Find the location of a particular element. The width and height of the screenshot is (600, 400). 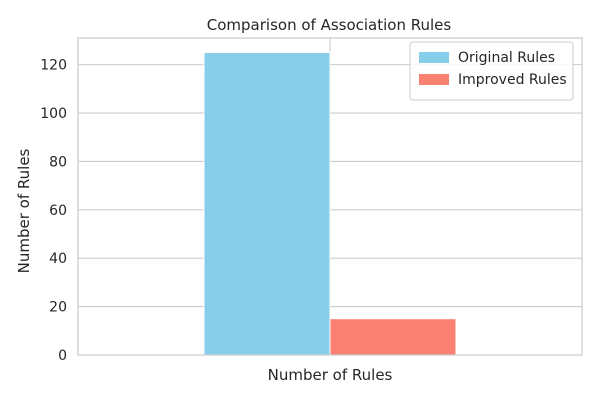

y-axis-ticks: 0 20 40 60 80 100 120 is located at coordinates (53, 211).